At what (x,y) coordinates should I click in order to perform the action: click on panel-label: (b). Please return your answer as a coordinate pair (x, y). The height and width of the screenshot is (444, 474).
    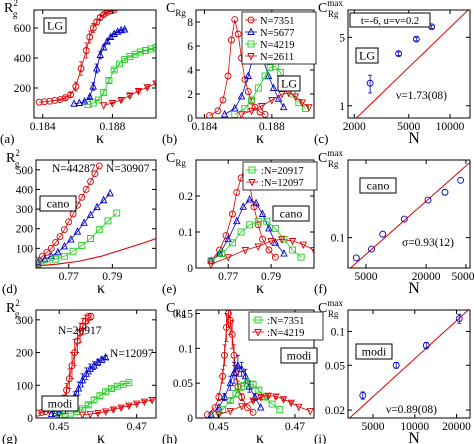
    Looking at the image, I should click on (169, 138).